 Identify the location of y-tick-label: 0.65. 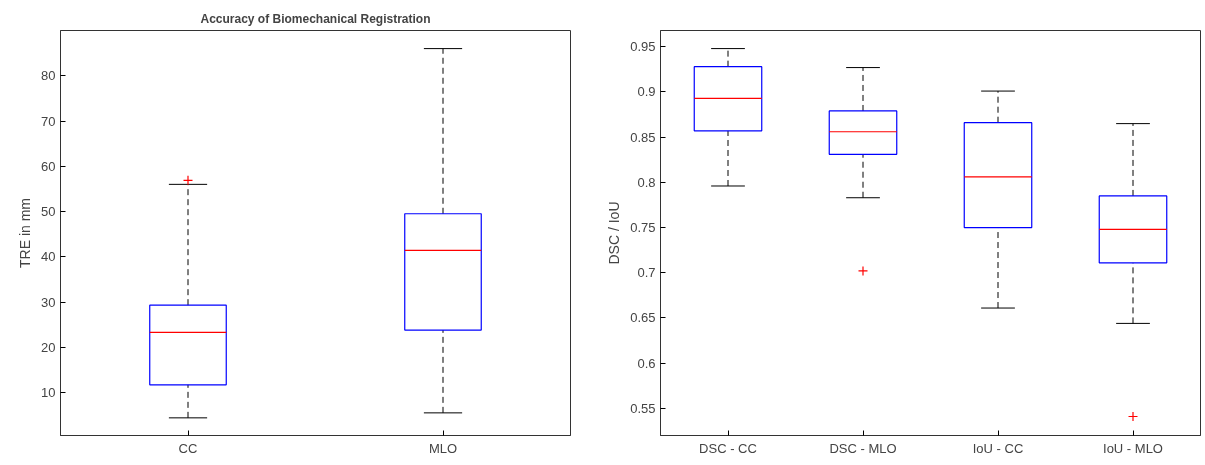
(643, 318).